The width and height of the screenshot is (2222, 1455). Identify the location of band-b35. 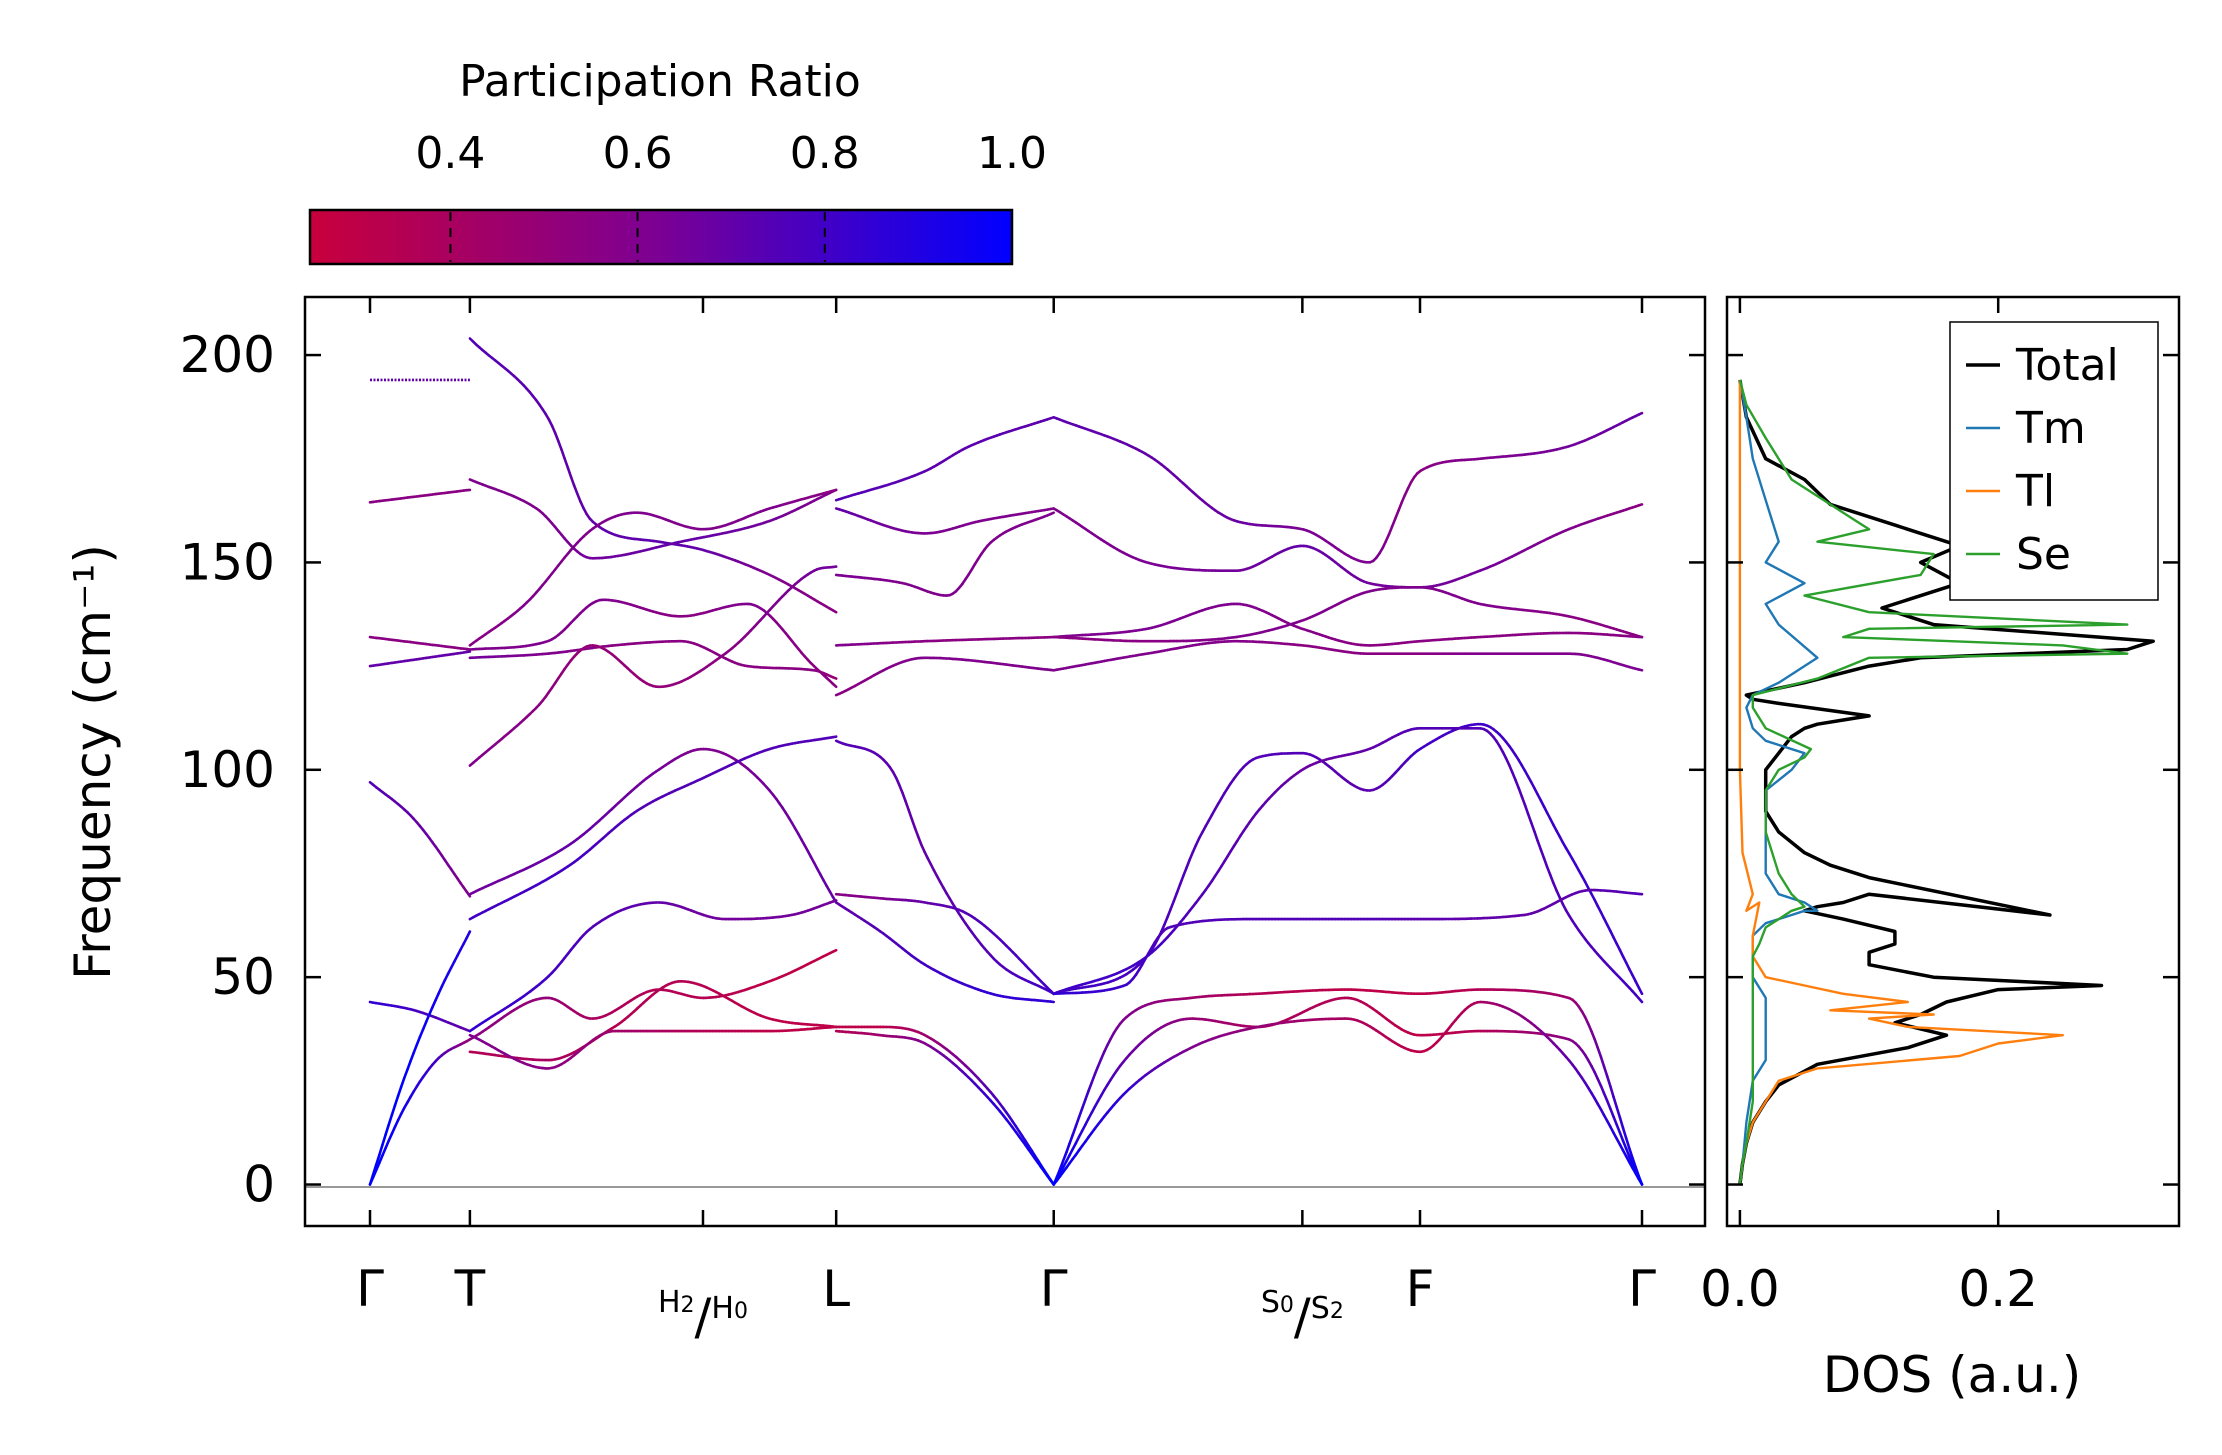
(1348, 614).